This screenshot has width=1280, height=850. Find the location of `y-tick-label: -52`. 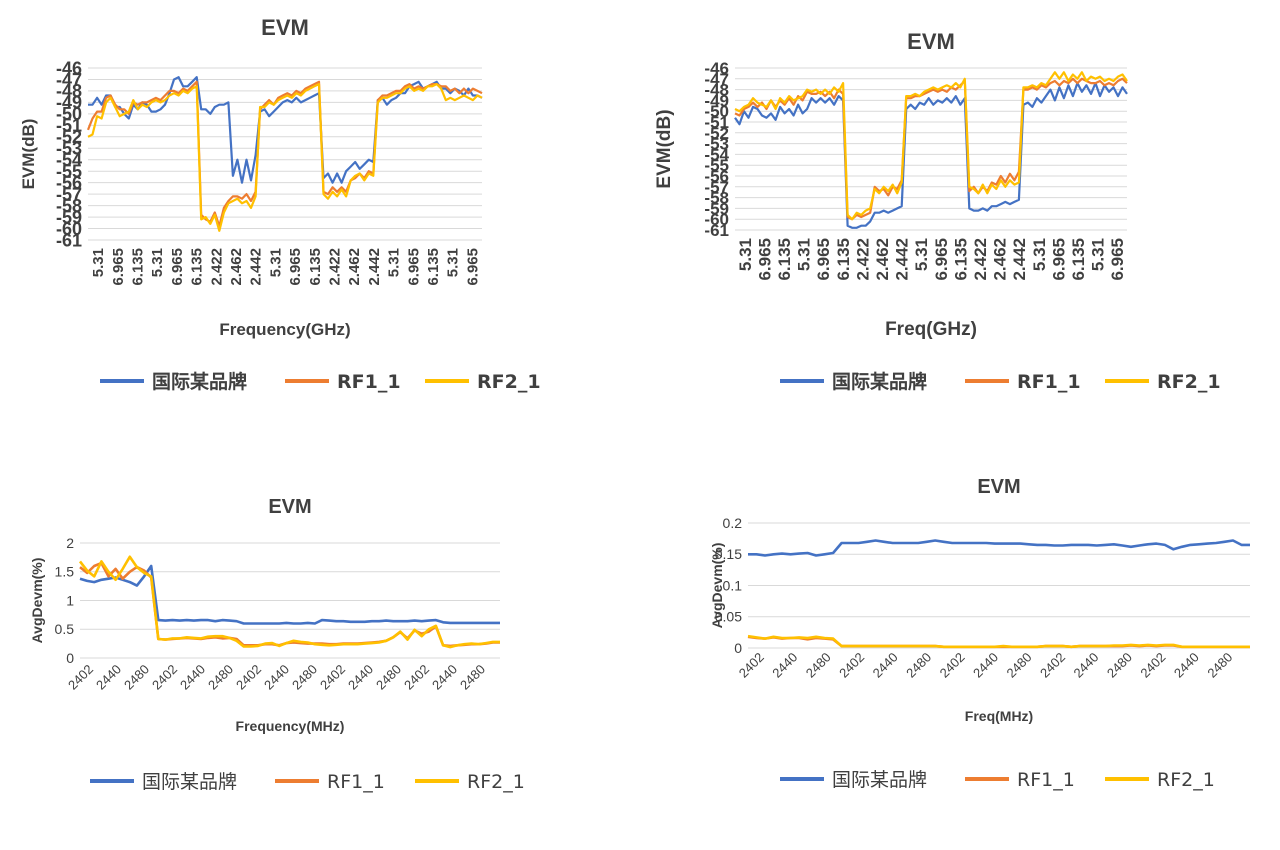

y-tick-label: -52 is located at coordinates (69, 137).